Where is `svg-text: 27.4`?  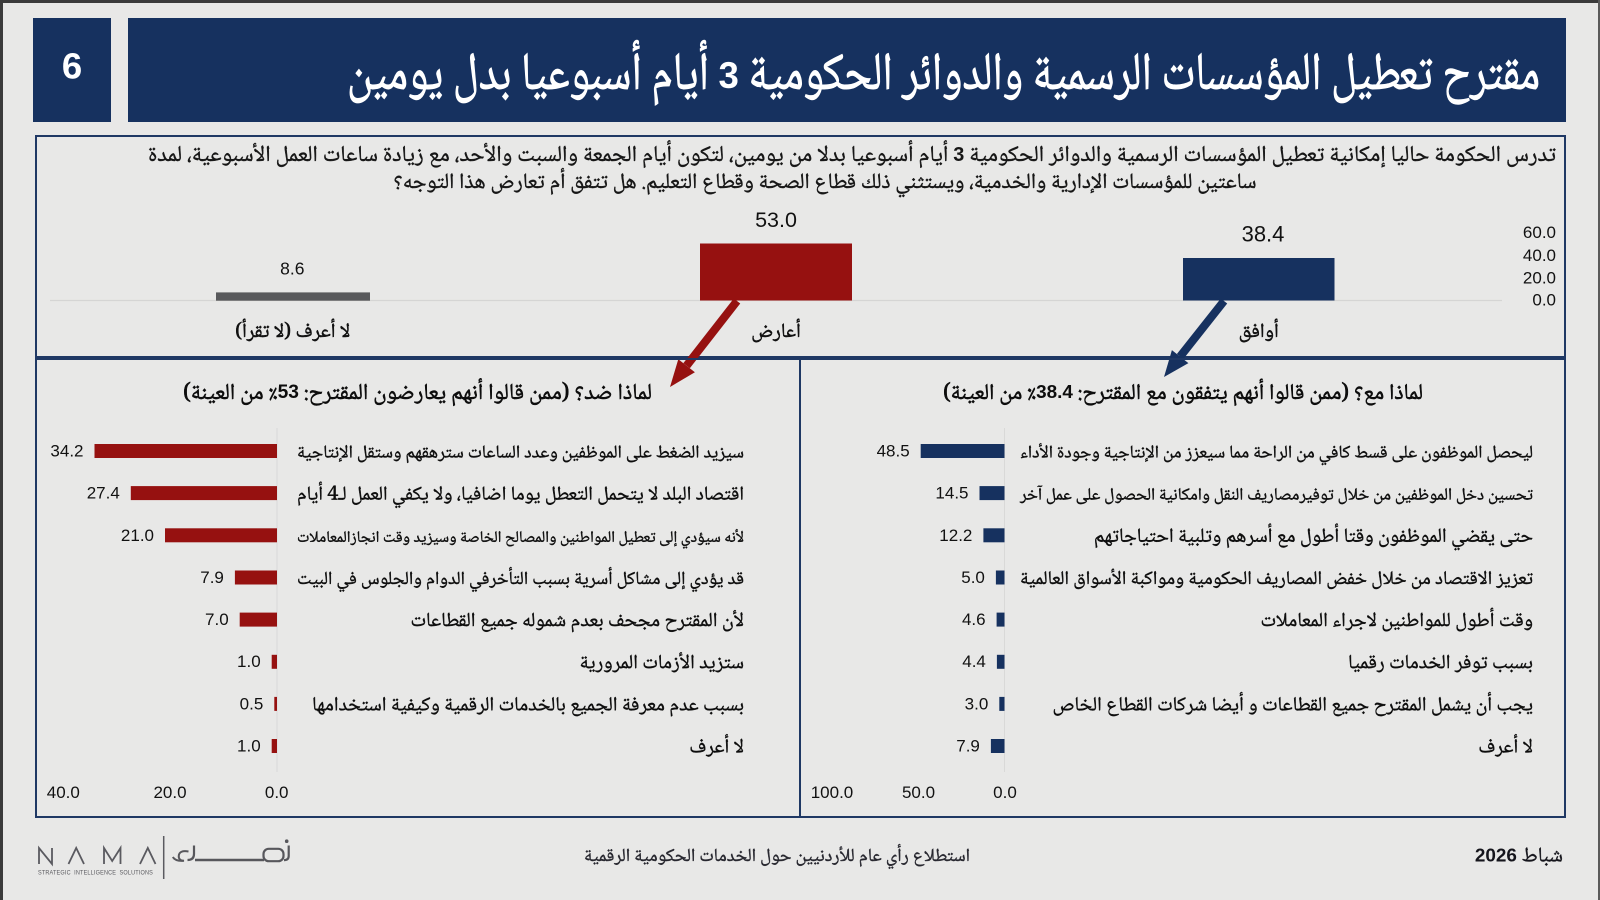 svg-text: 27.4 is located at coordinates (103, 493).